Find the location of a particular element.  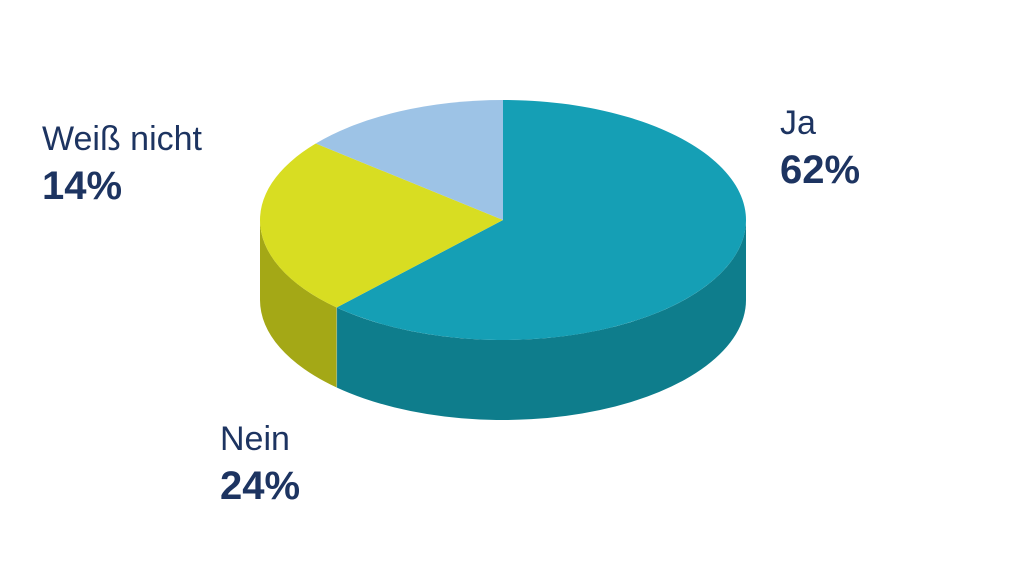

slice-name-nein: Nein is located at coordinates (255, 439).